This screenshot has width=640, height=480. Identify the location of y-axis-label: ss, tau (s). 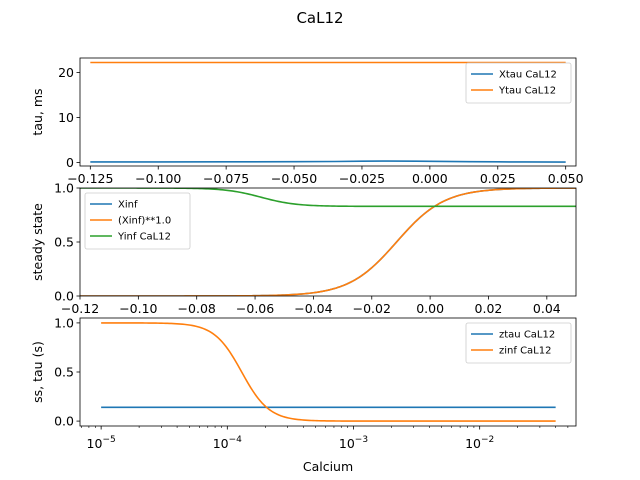
(37, 372).